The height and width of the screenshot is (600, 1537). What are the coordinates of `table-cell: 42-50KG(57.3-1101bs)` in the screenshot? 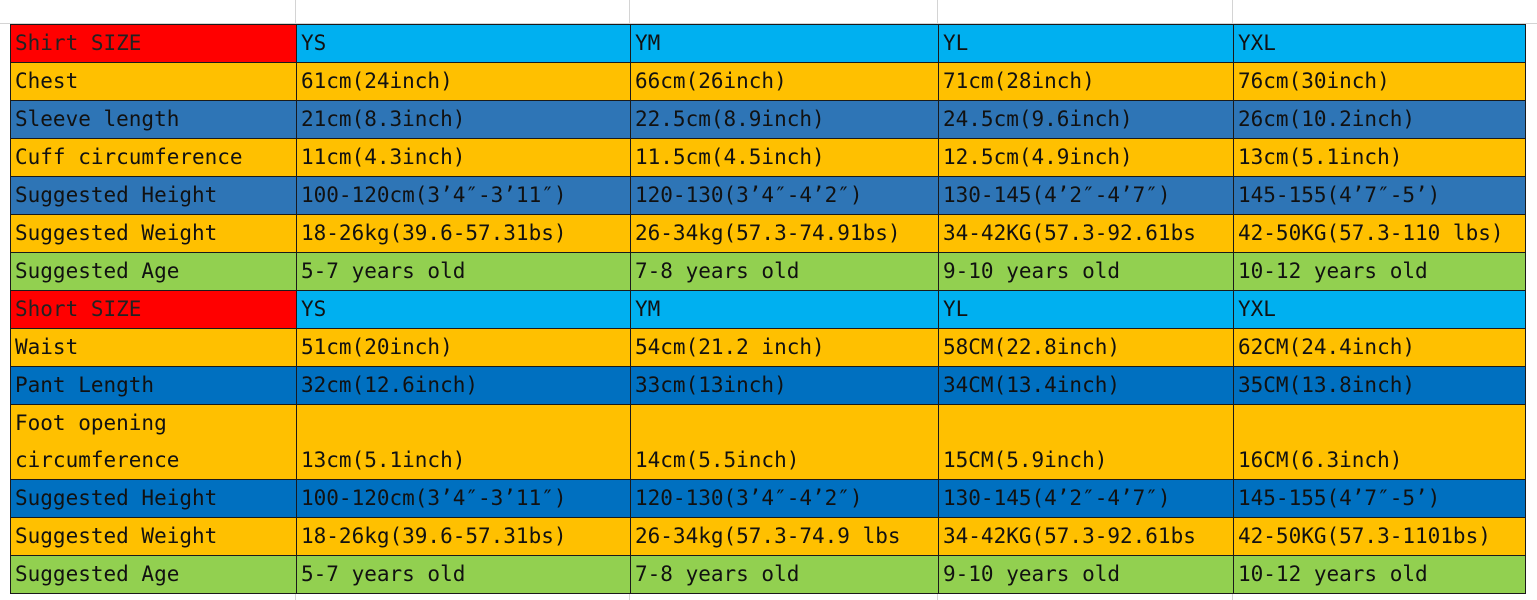 It's located at (1379, 536).